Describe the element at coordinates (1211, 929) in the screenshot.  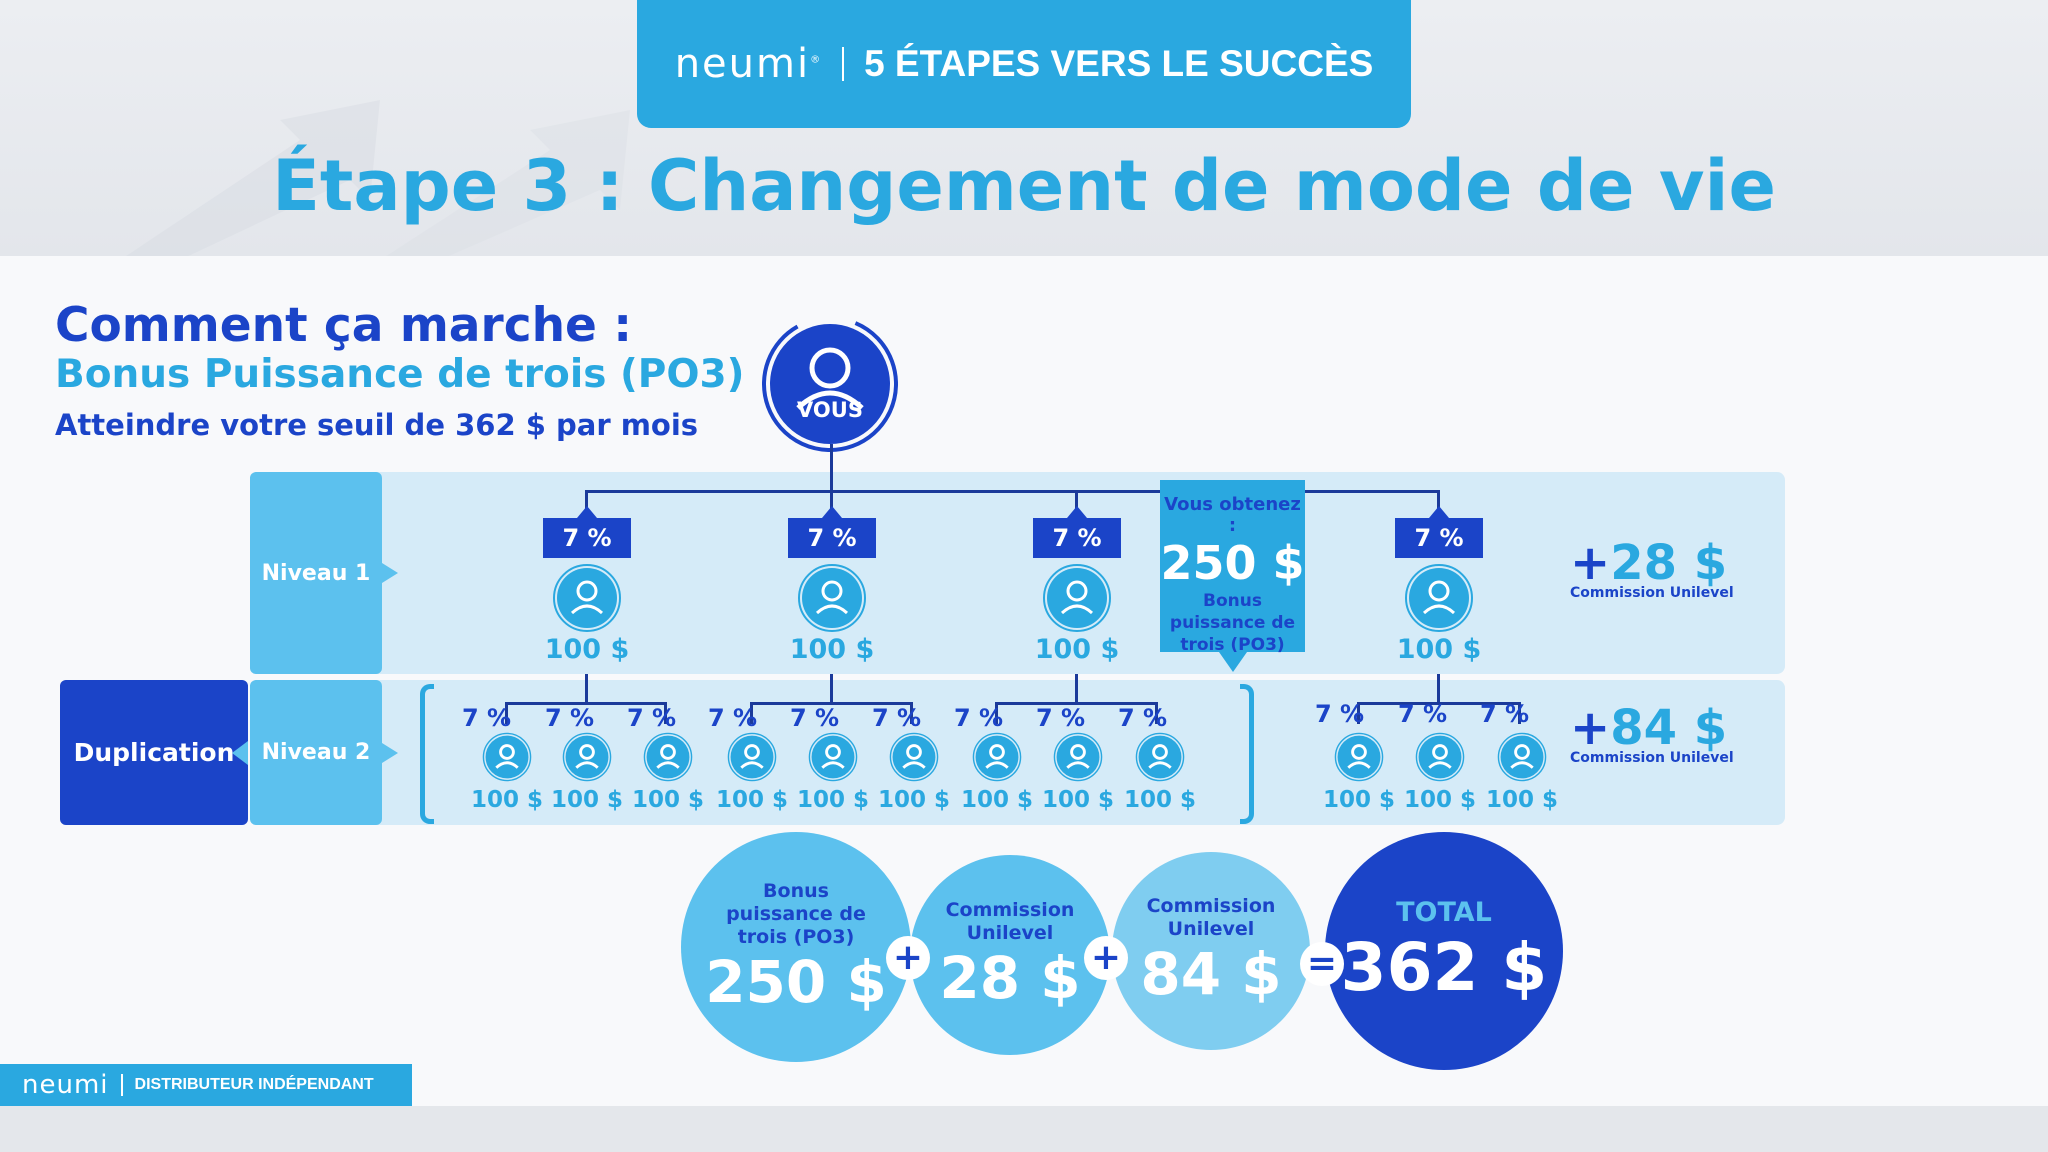
I see `summary-unilevel2-label-2: Unilevel` at that location.